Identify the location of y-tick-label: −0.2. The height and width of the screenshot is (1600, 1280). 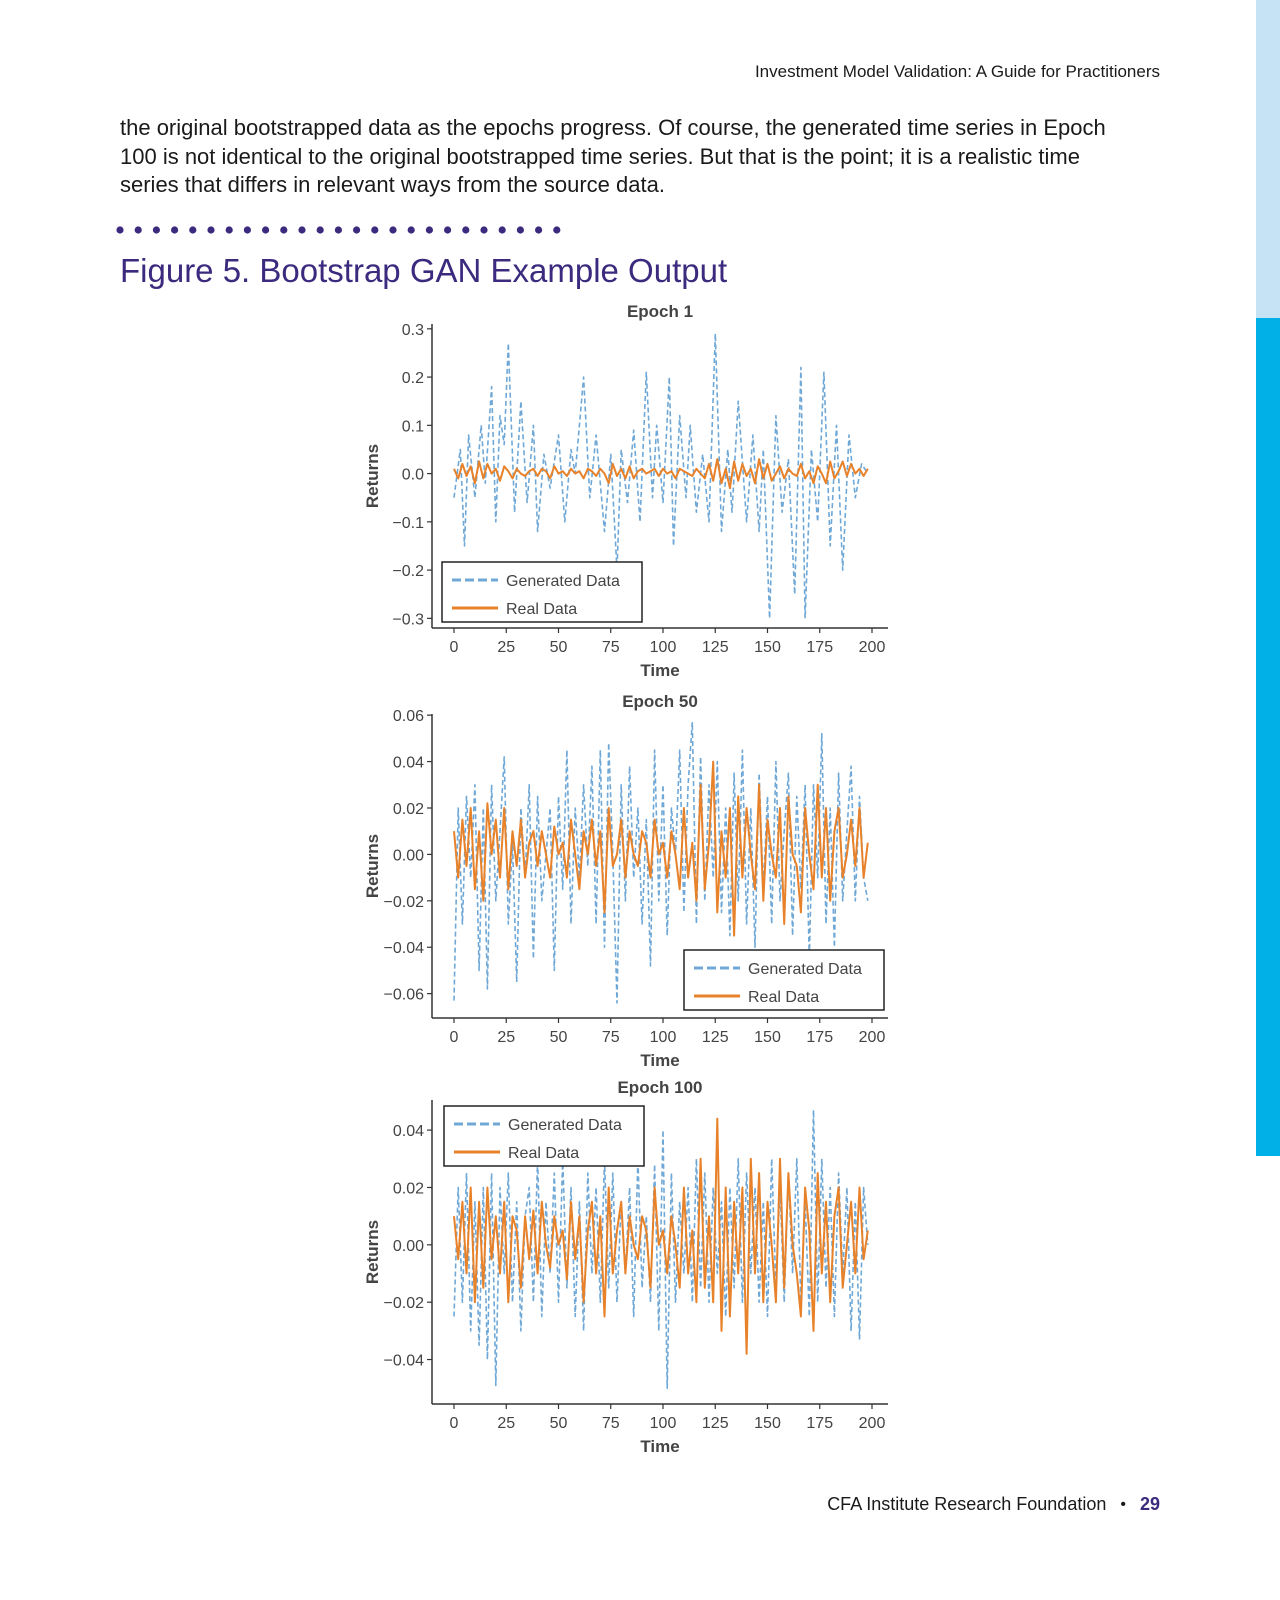
(408, 571).